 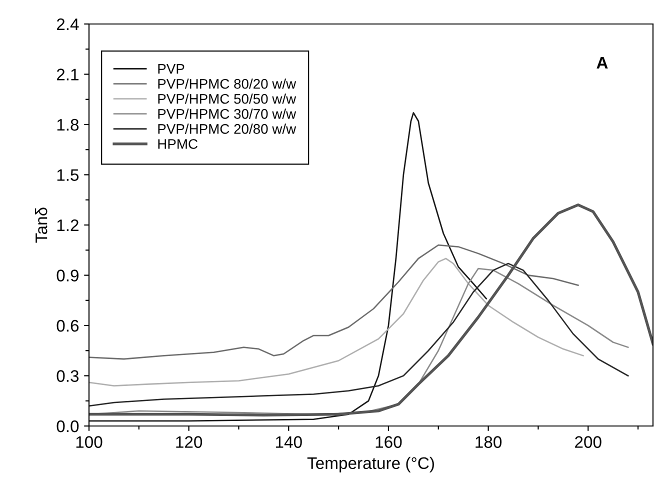 I want to click on y-tick-label: 0.0, so click(x=67, y=426).